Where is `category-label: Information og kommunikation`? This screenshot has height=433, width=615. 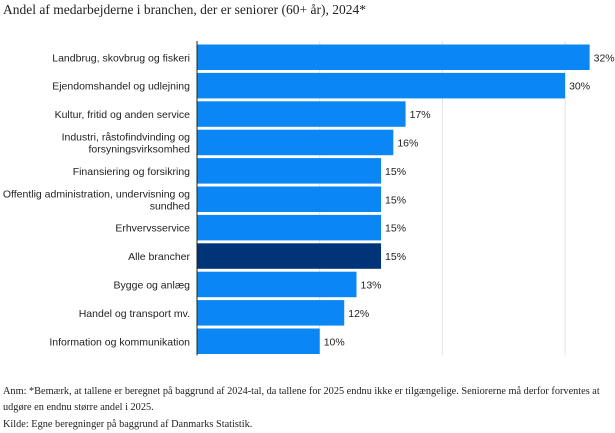 category-label: Information og kommunikation is located at coordinates (119, 342).